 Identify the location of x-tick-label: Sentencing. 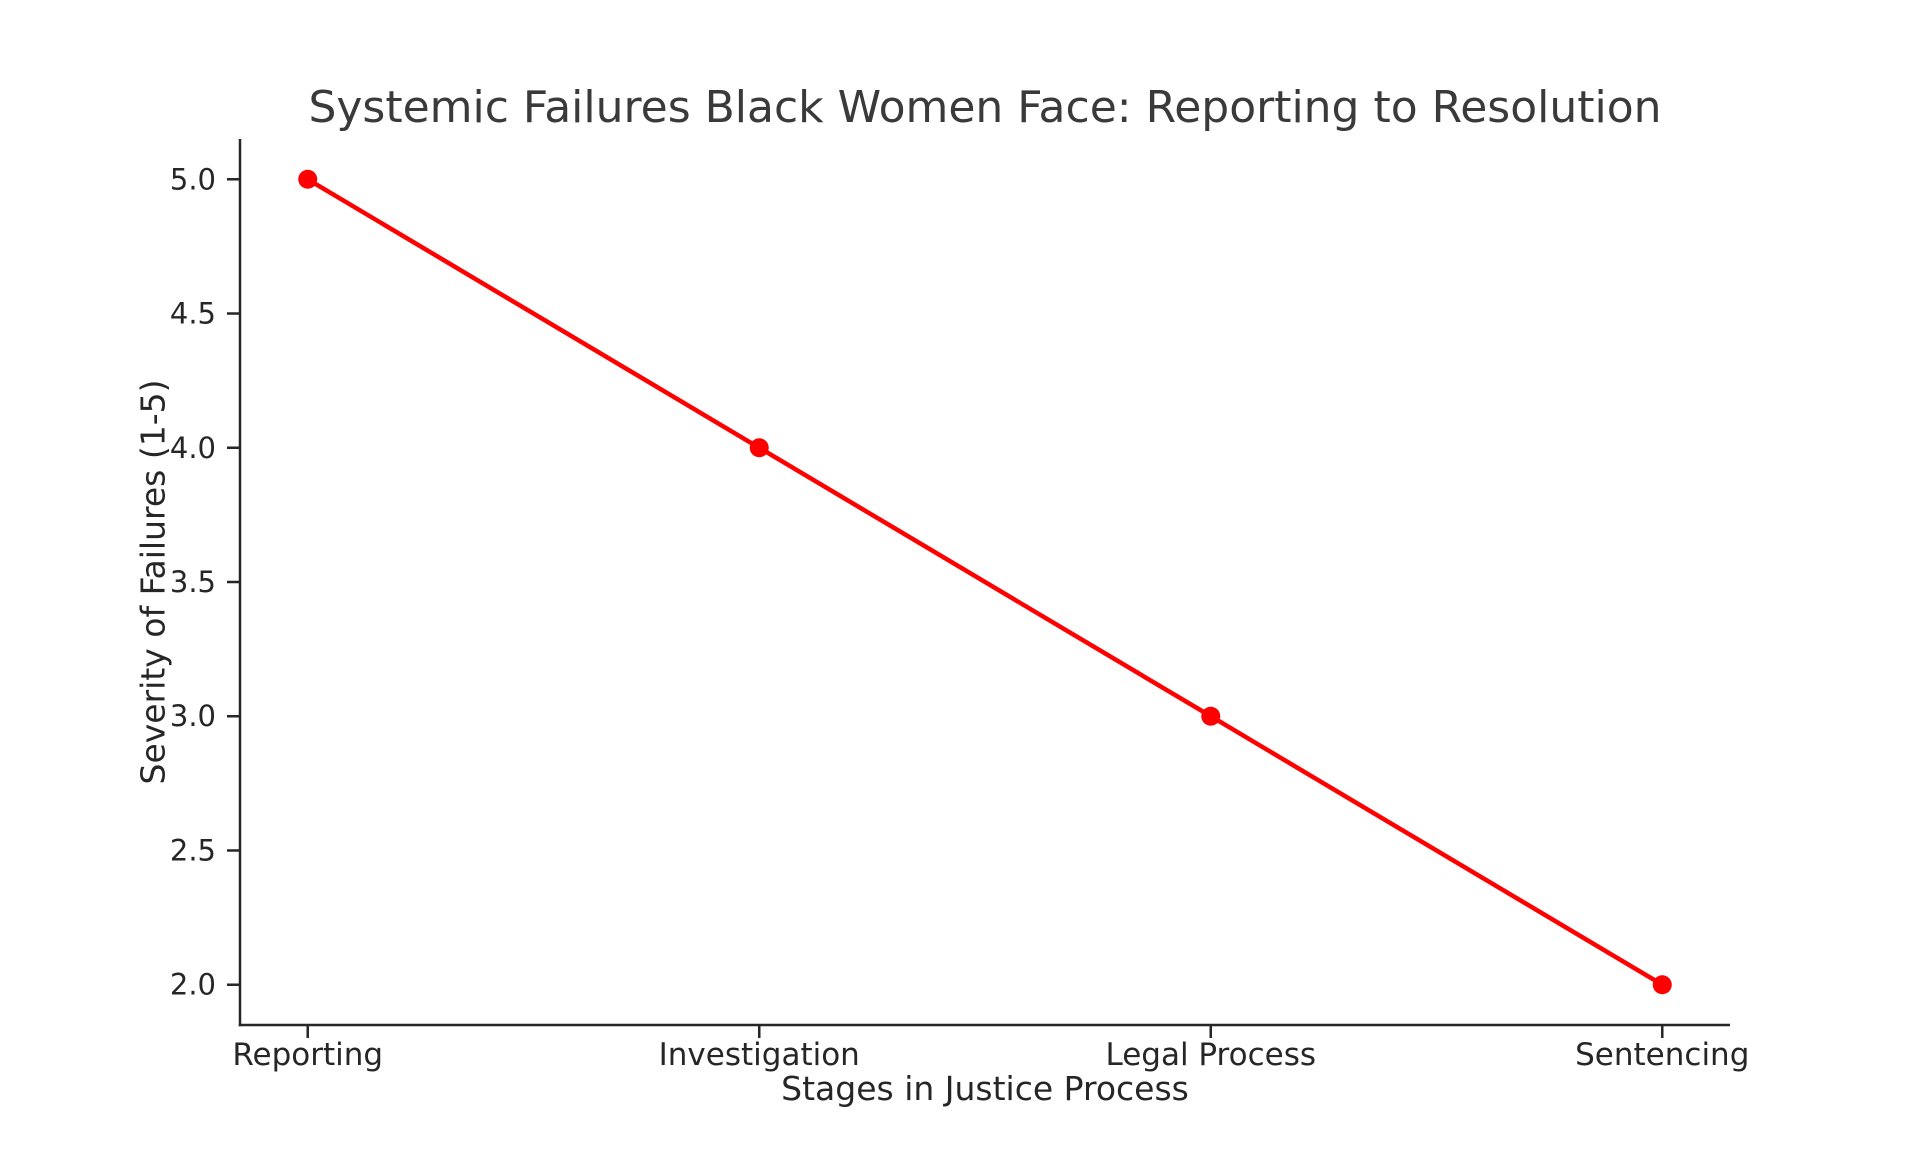
(1662, 1055).